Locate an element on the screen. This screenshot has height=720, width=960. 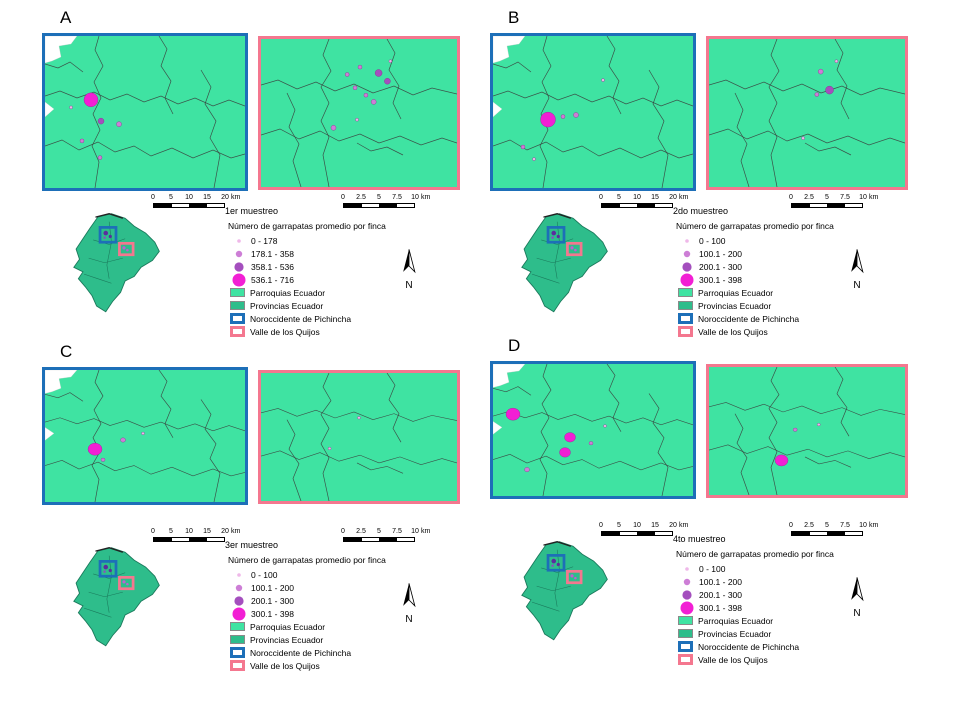
scalebar-labels: 0 2.5 5 7.5 10 km is located at coordinates (840, 526).